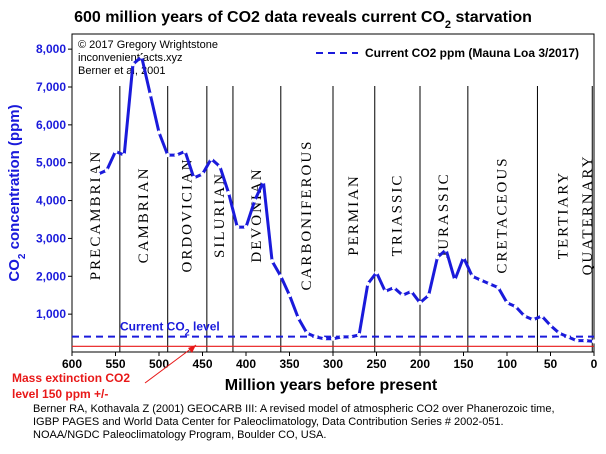 Image resolution: width=606 pixels, height=454 pixels. I want to click on y-tick-label: 1,000, so click(51, 314).